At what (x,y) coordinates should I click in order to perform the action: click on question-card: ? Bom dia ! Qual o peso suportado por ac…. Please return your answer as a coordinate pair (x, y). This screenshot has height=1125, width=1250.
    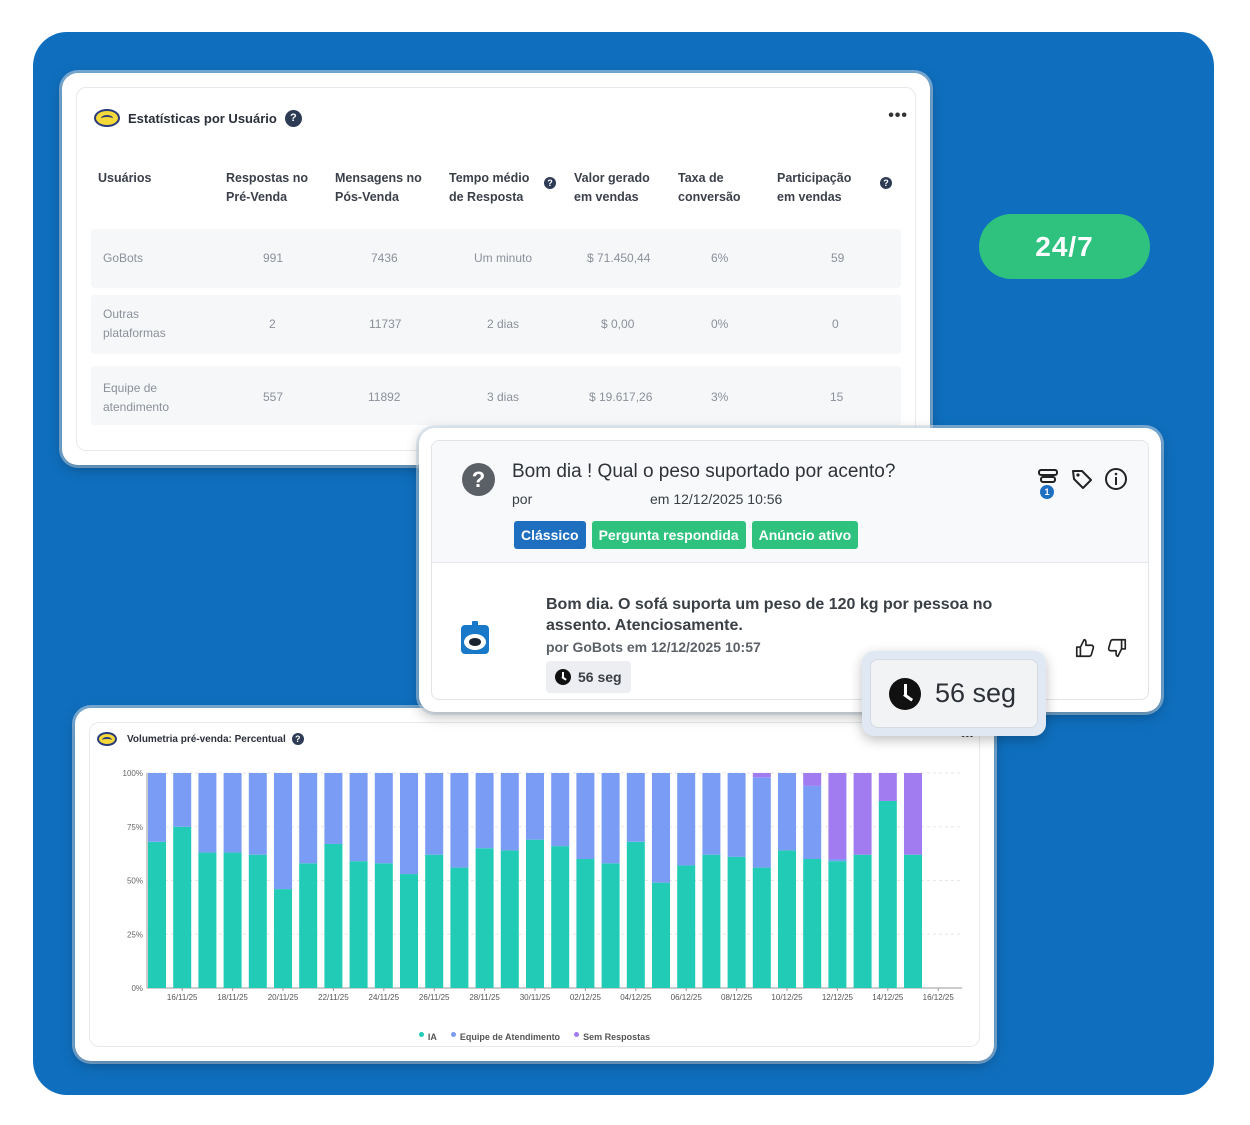
    Looking at the image, I should click on (790, 570).